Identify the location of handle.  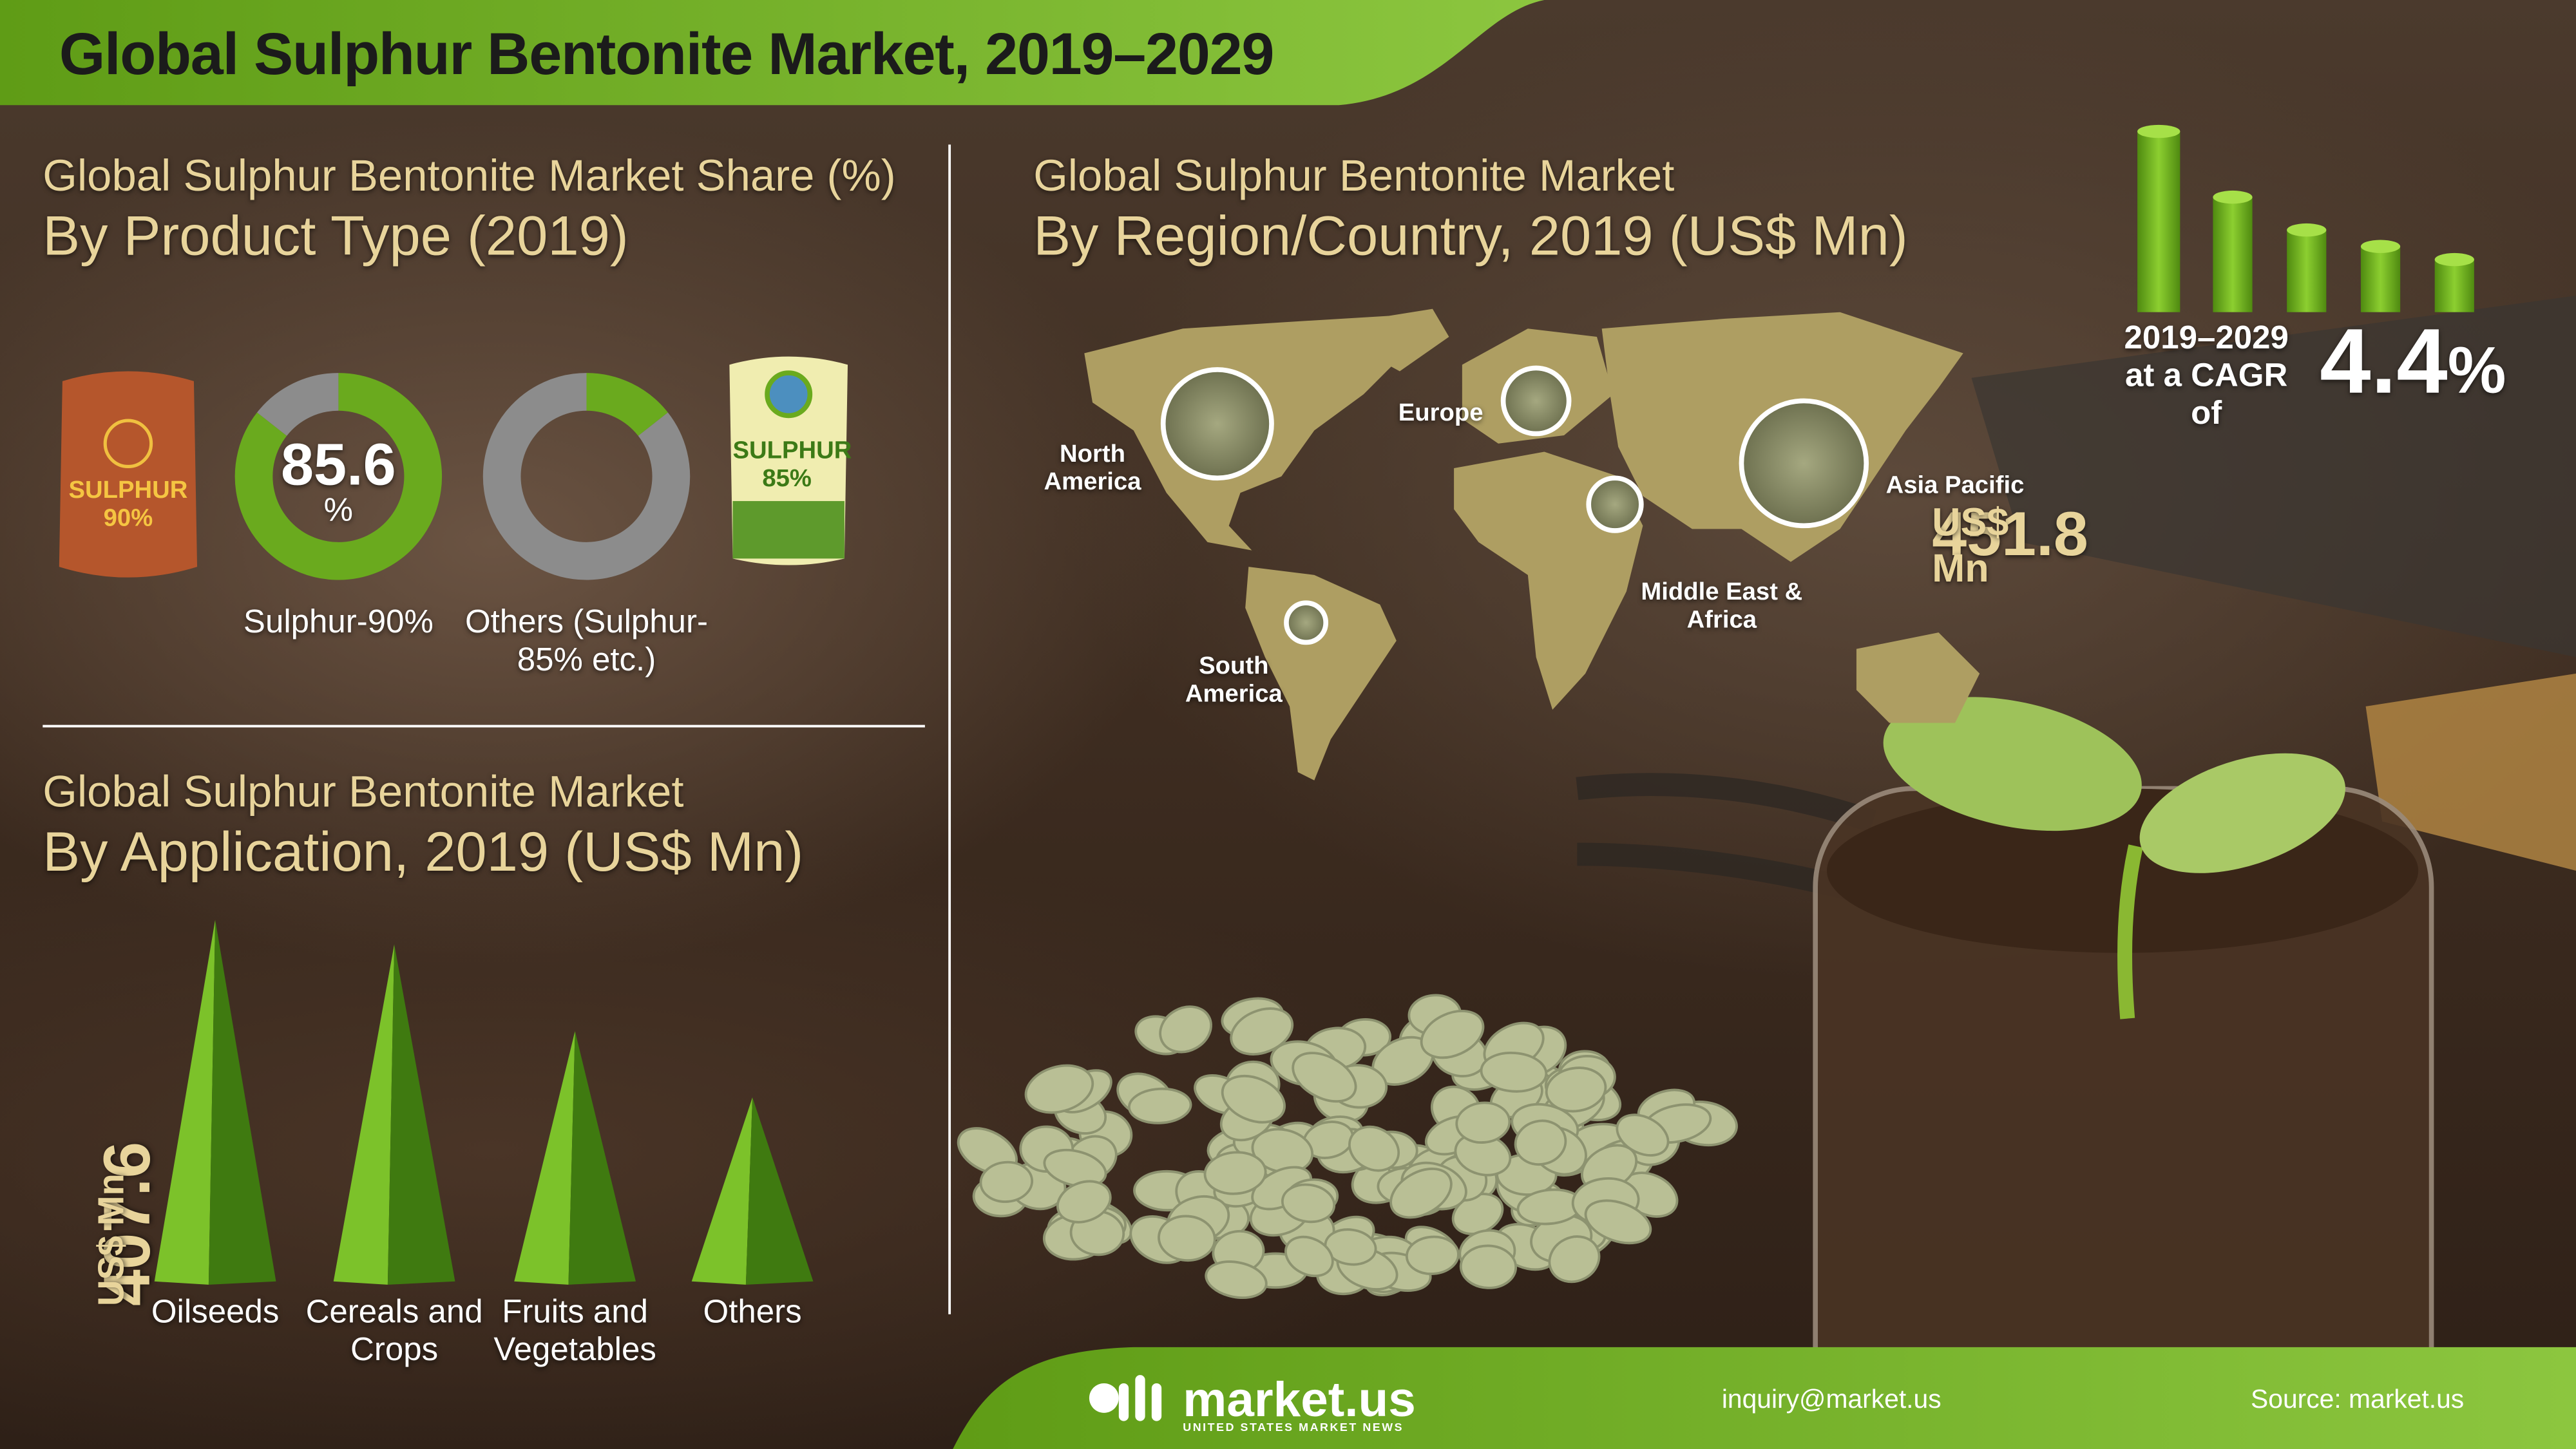
(2470, 772).